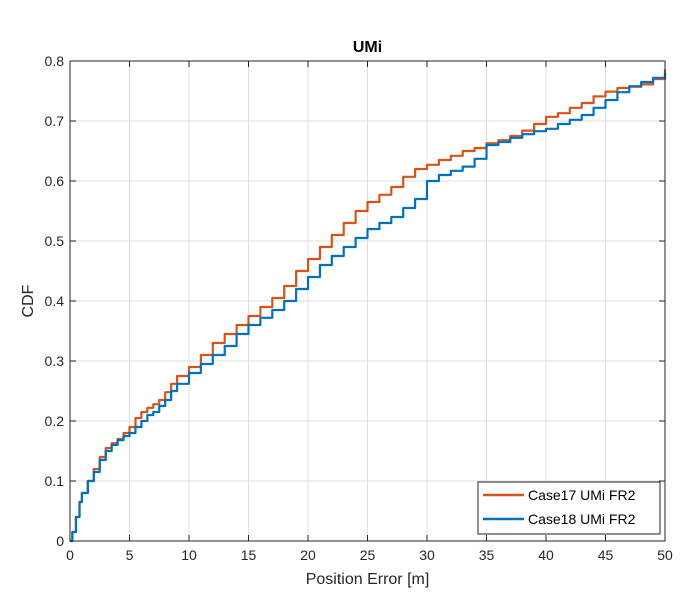  I want to click on y-tick-label: 0.6, so click(55, 181).